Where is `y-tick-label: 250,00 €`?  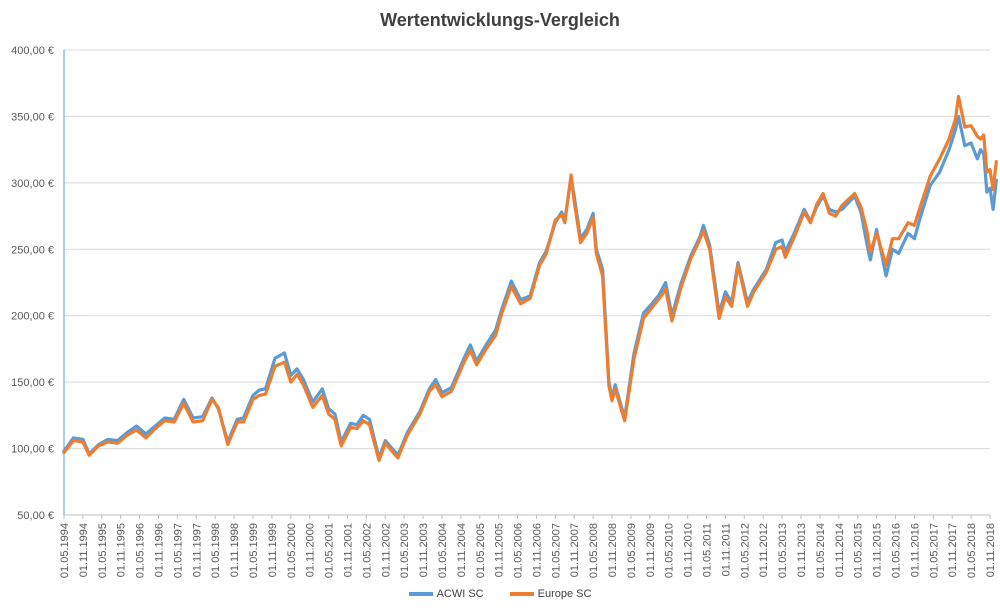 y-tick-label: 250,00 € is located at coordinates (32, 250).